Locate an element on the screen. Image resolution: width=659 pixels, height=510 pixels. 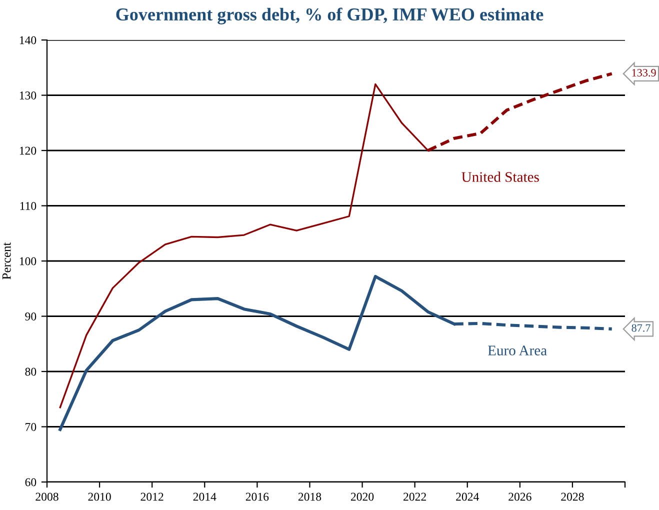
y-tick-label: 100 is located at coordinates (28, 261).